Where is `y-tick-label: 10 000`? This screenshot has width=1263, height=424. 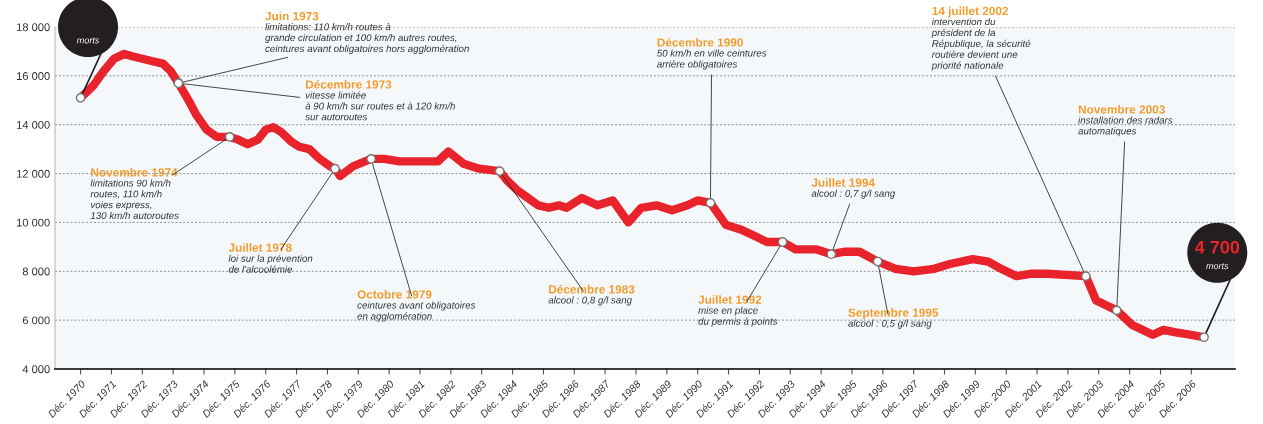 y-tick-label: 10 000 is located at coordinates (33, 222).